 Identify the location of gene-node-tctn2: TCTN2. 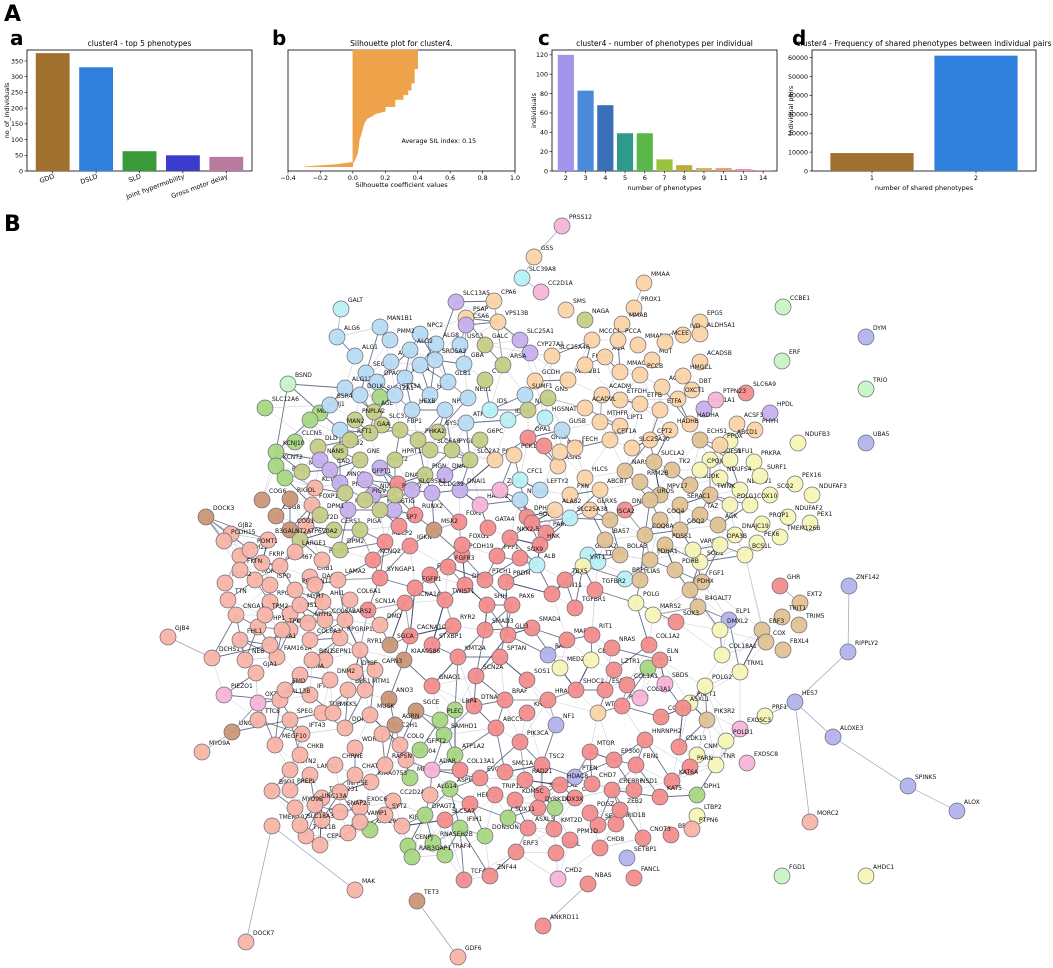
(299, 768).